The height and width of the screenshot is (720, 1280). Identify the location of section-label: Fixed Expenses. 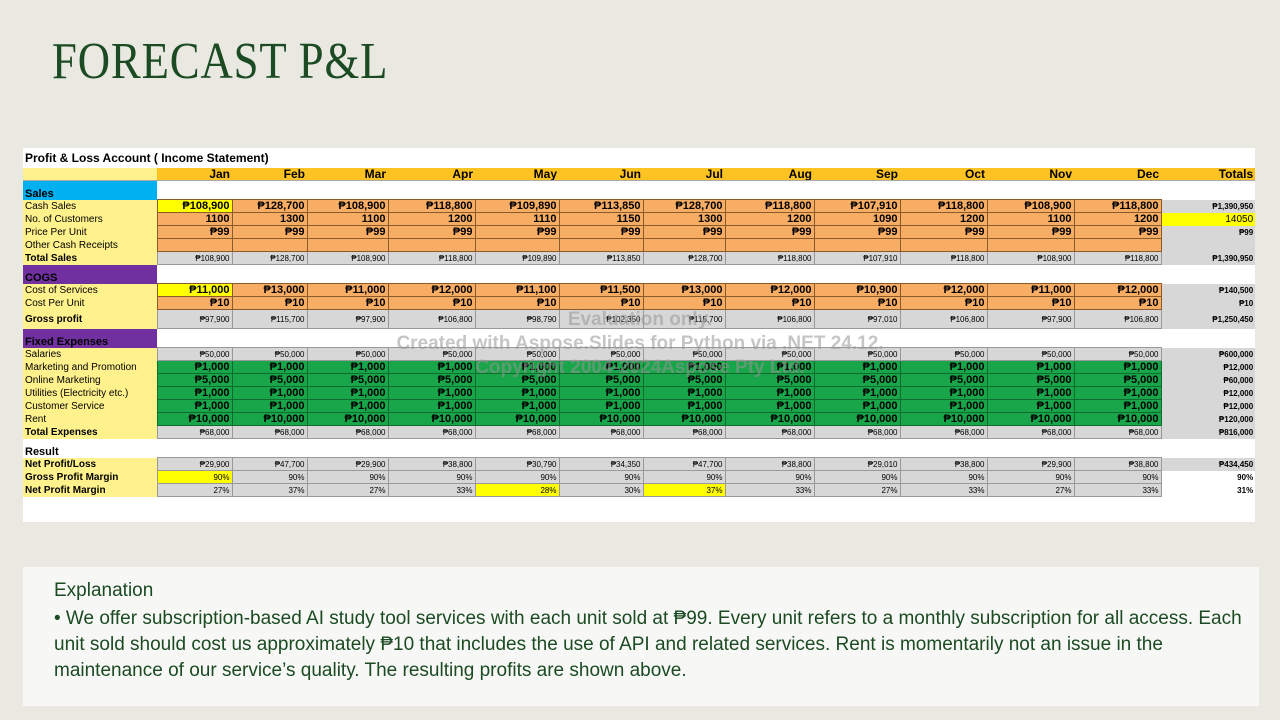
(90, 338).